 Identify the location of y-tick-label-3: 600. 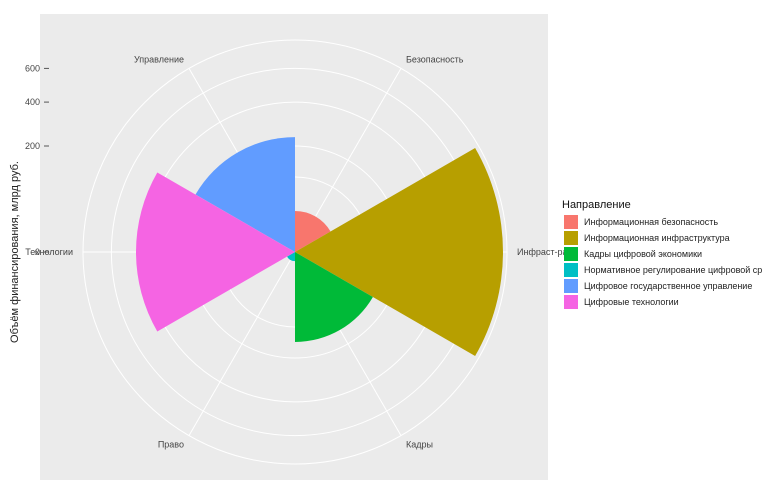
(32, 68).